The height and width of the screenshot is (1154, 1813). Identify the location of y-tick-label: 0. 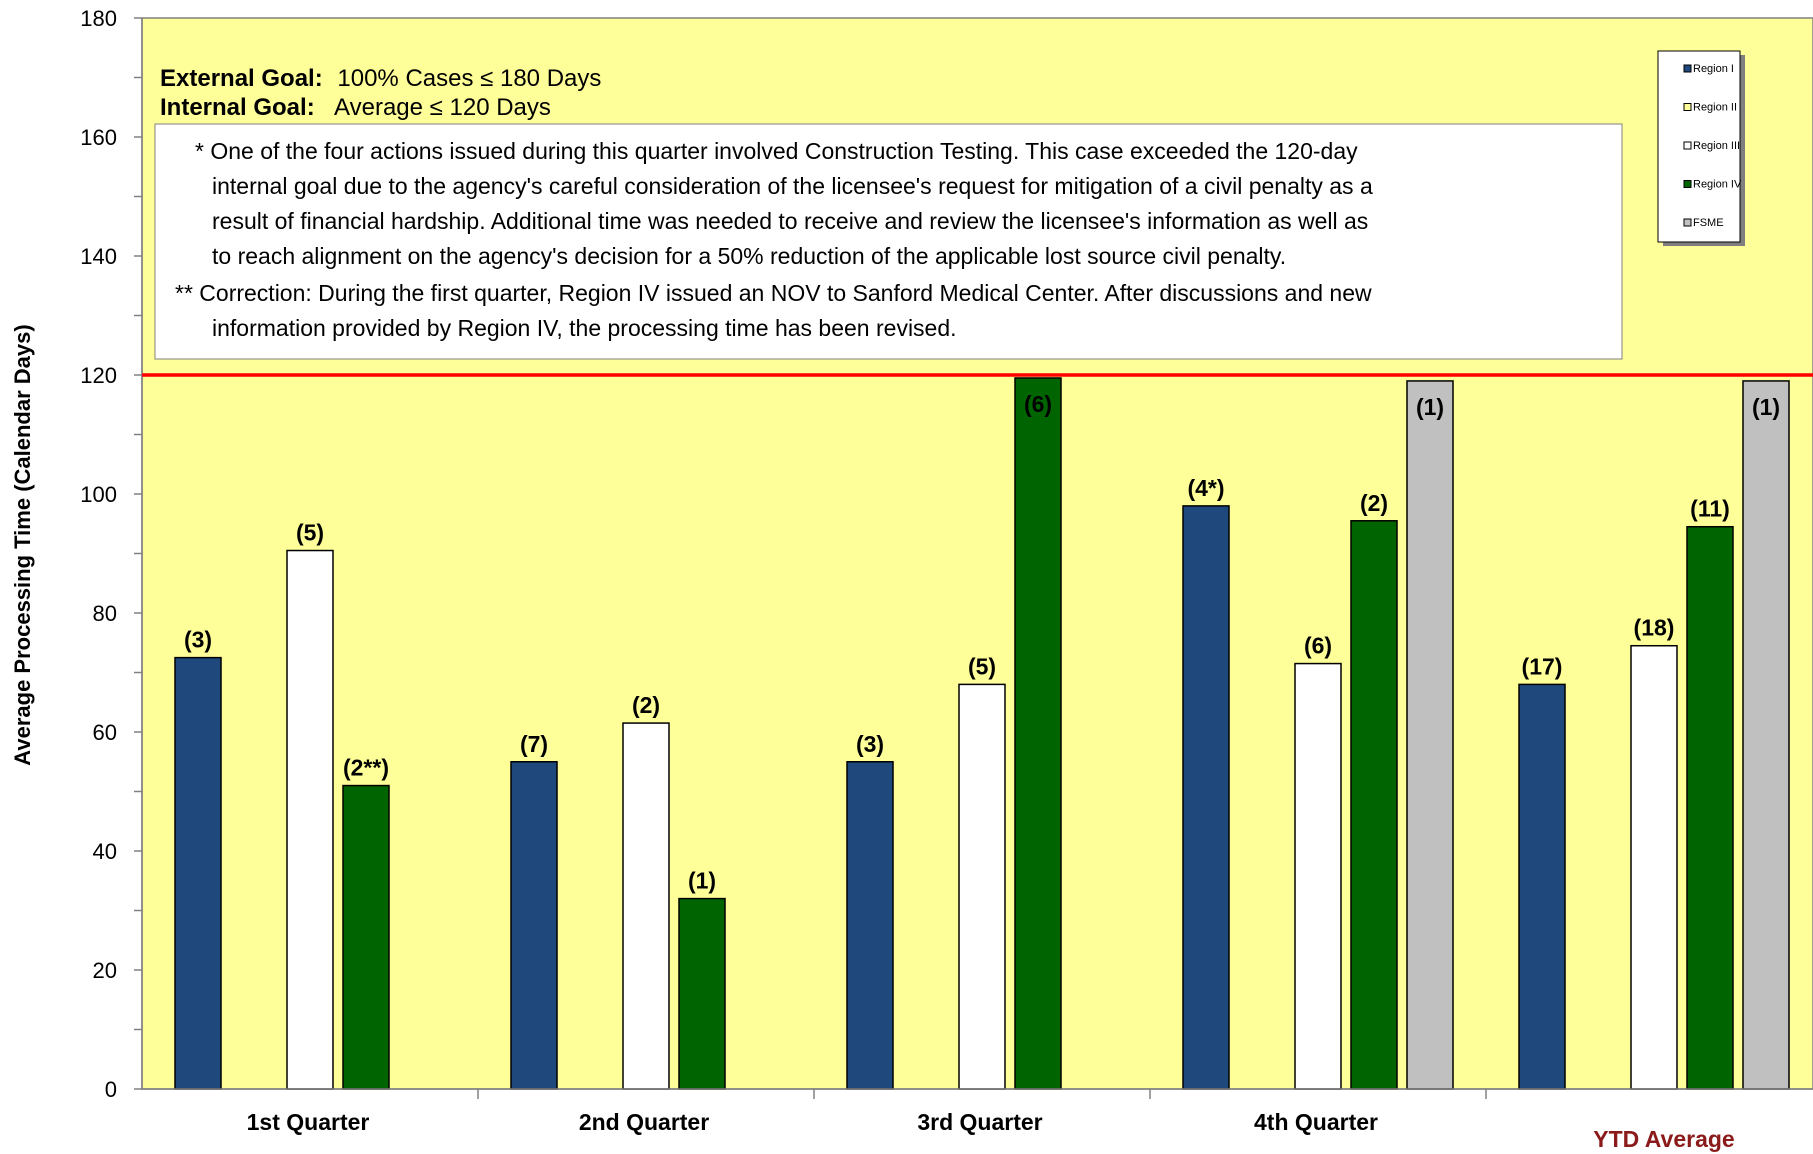
(111, 1089).